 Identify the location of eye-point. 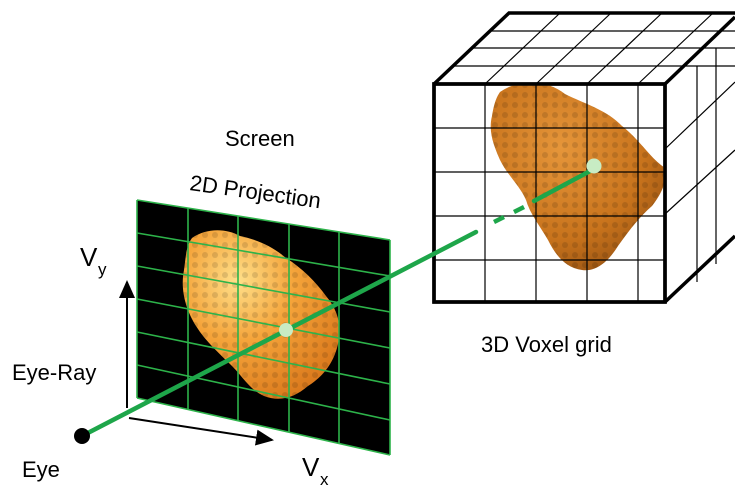
(82, 436).